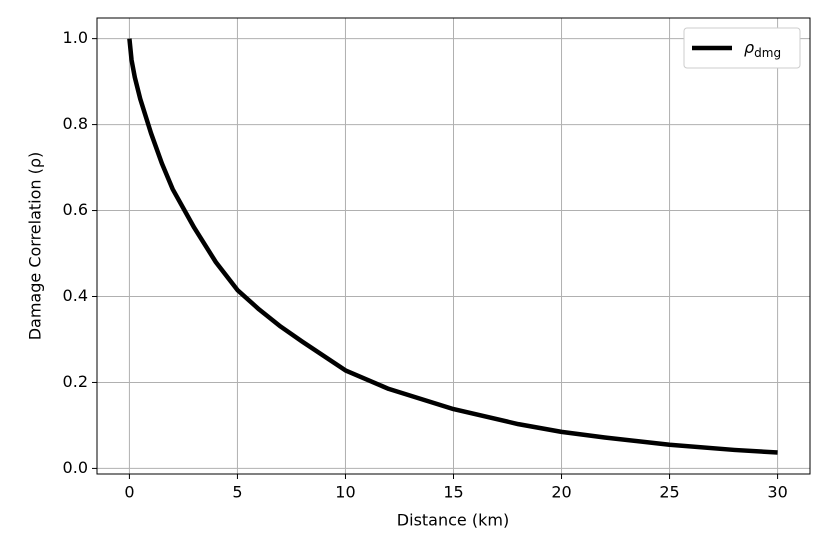  I want to click on x-tick-label: 0, so click(129, 492).